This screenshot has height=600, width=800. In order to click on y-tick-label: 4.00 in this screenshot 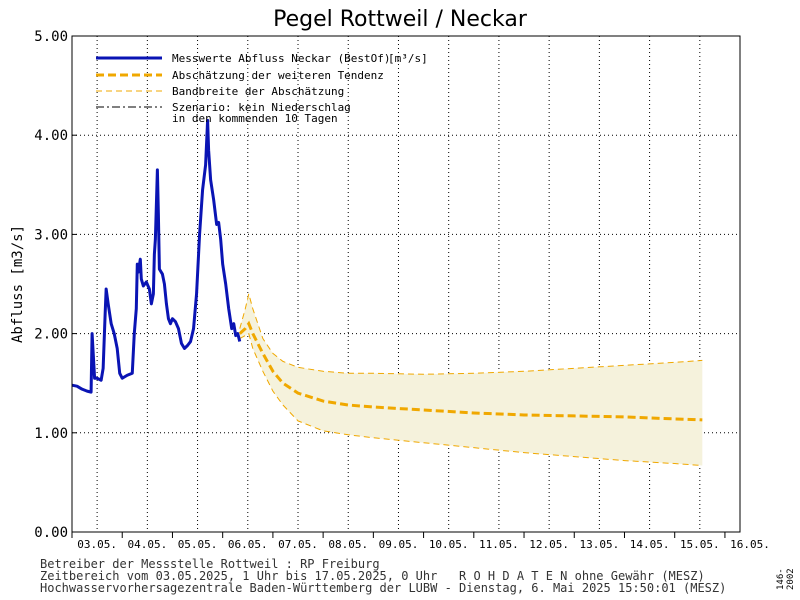, I will do `click(51, 136)`.